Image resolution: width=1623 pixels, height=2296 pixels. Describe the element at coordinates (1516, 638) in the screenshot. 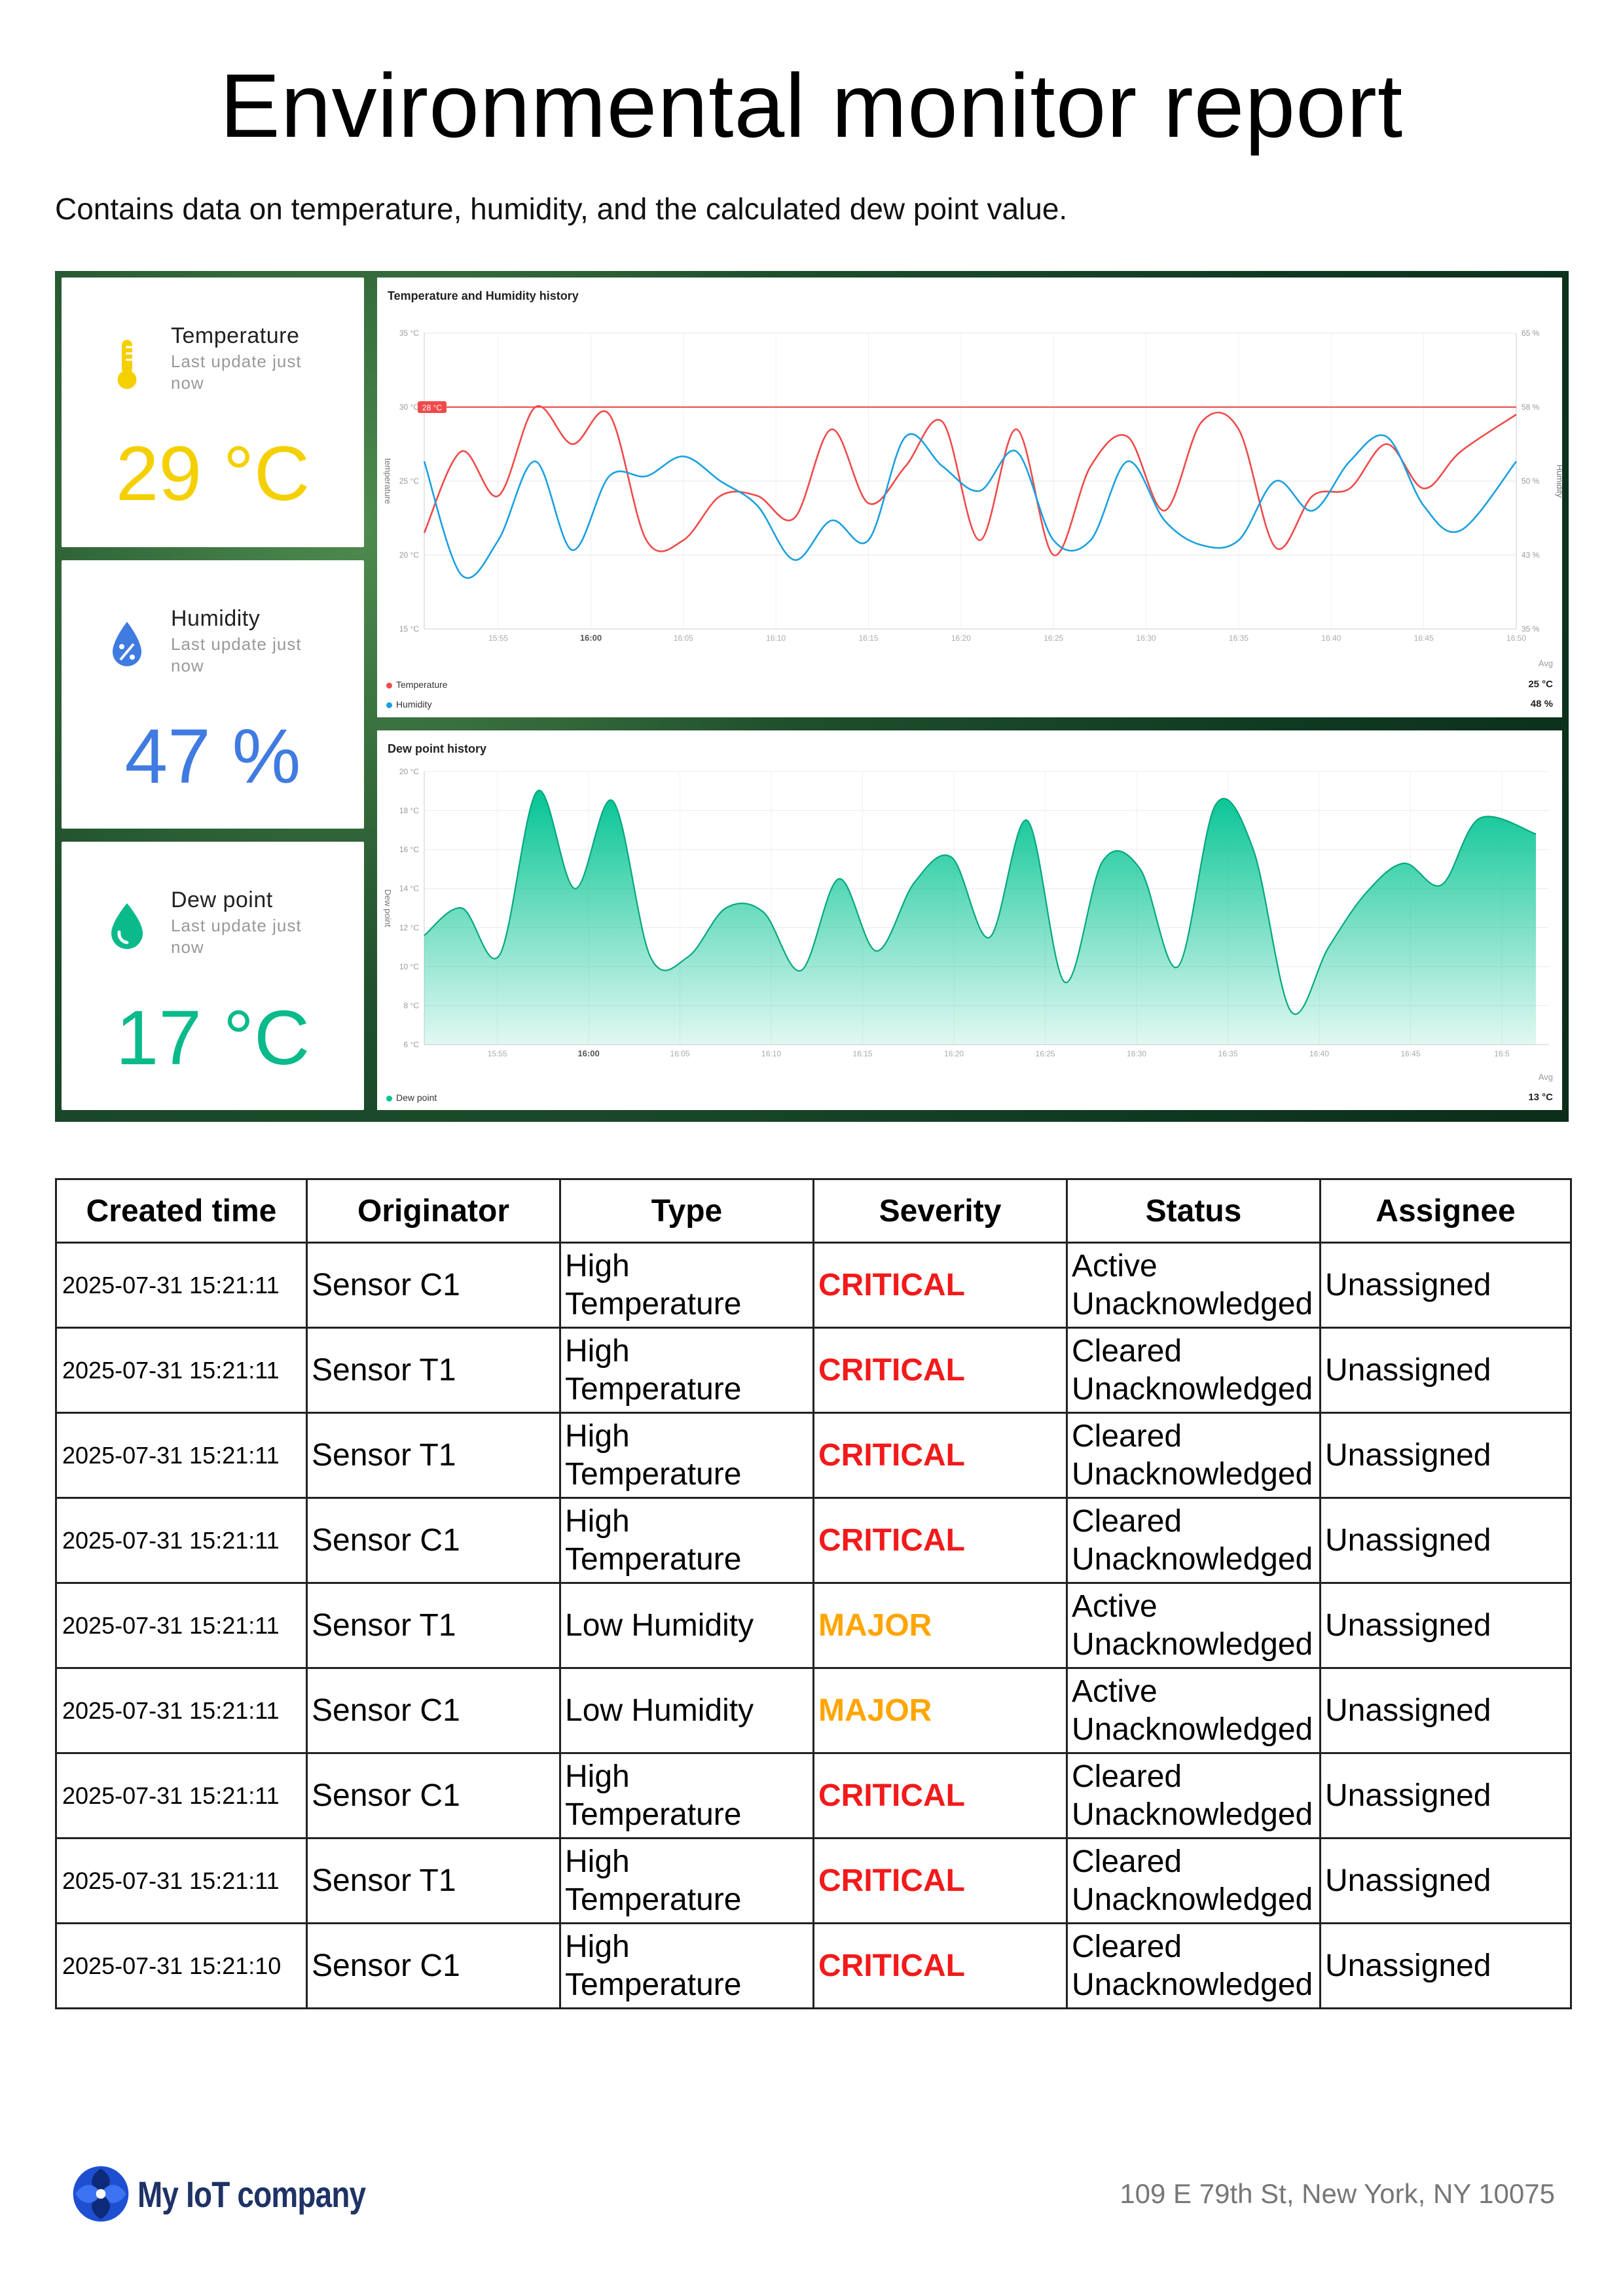

I see `x-tick-label: 16:50` at that location.